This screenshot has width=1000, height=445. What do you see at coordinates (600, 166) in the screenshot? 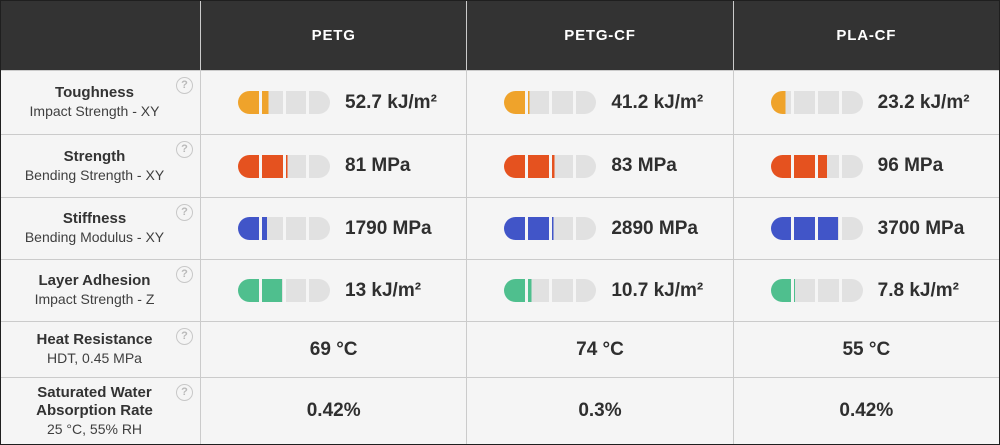
I see `cell-strength-petg-cf: 83 MPa` at bounding box center [600, 166].